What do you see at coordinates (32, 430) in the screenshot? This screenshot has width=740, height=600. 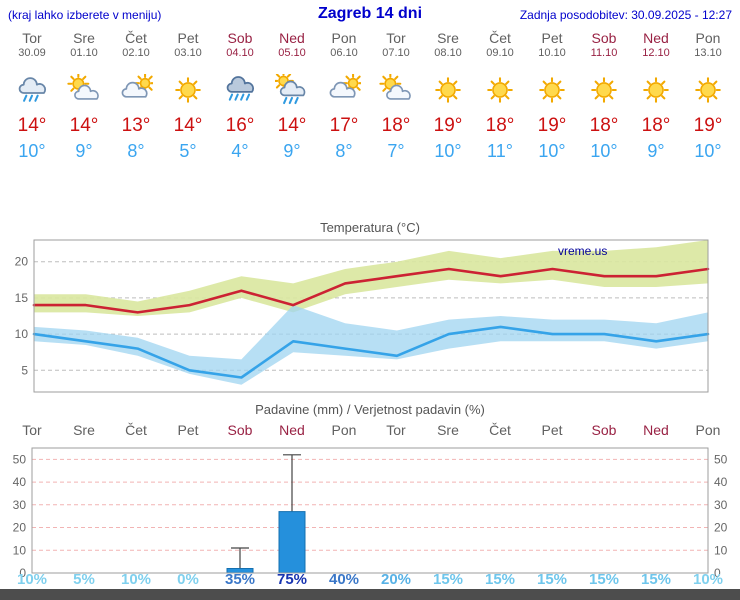 I see `precip-day-label: Tor` at bounding box center [32, 430].